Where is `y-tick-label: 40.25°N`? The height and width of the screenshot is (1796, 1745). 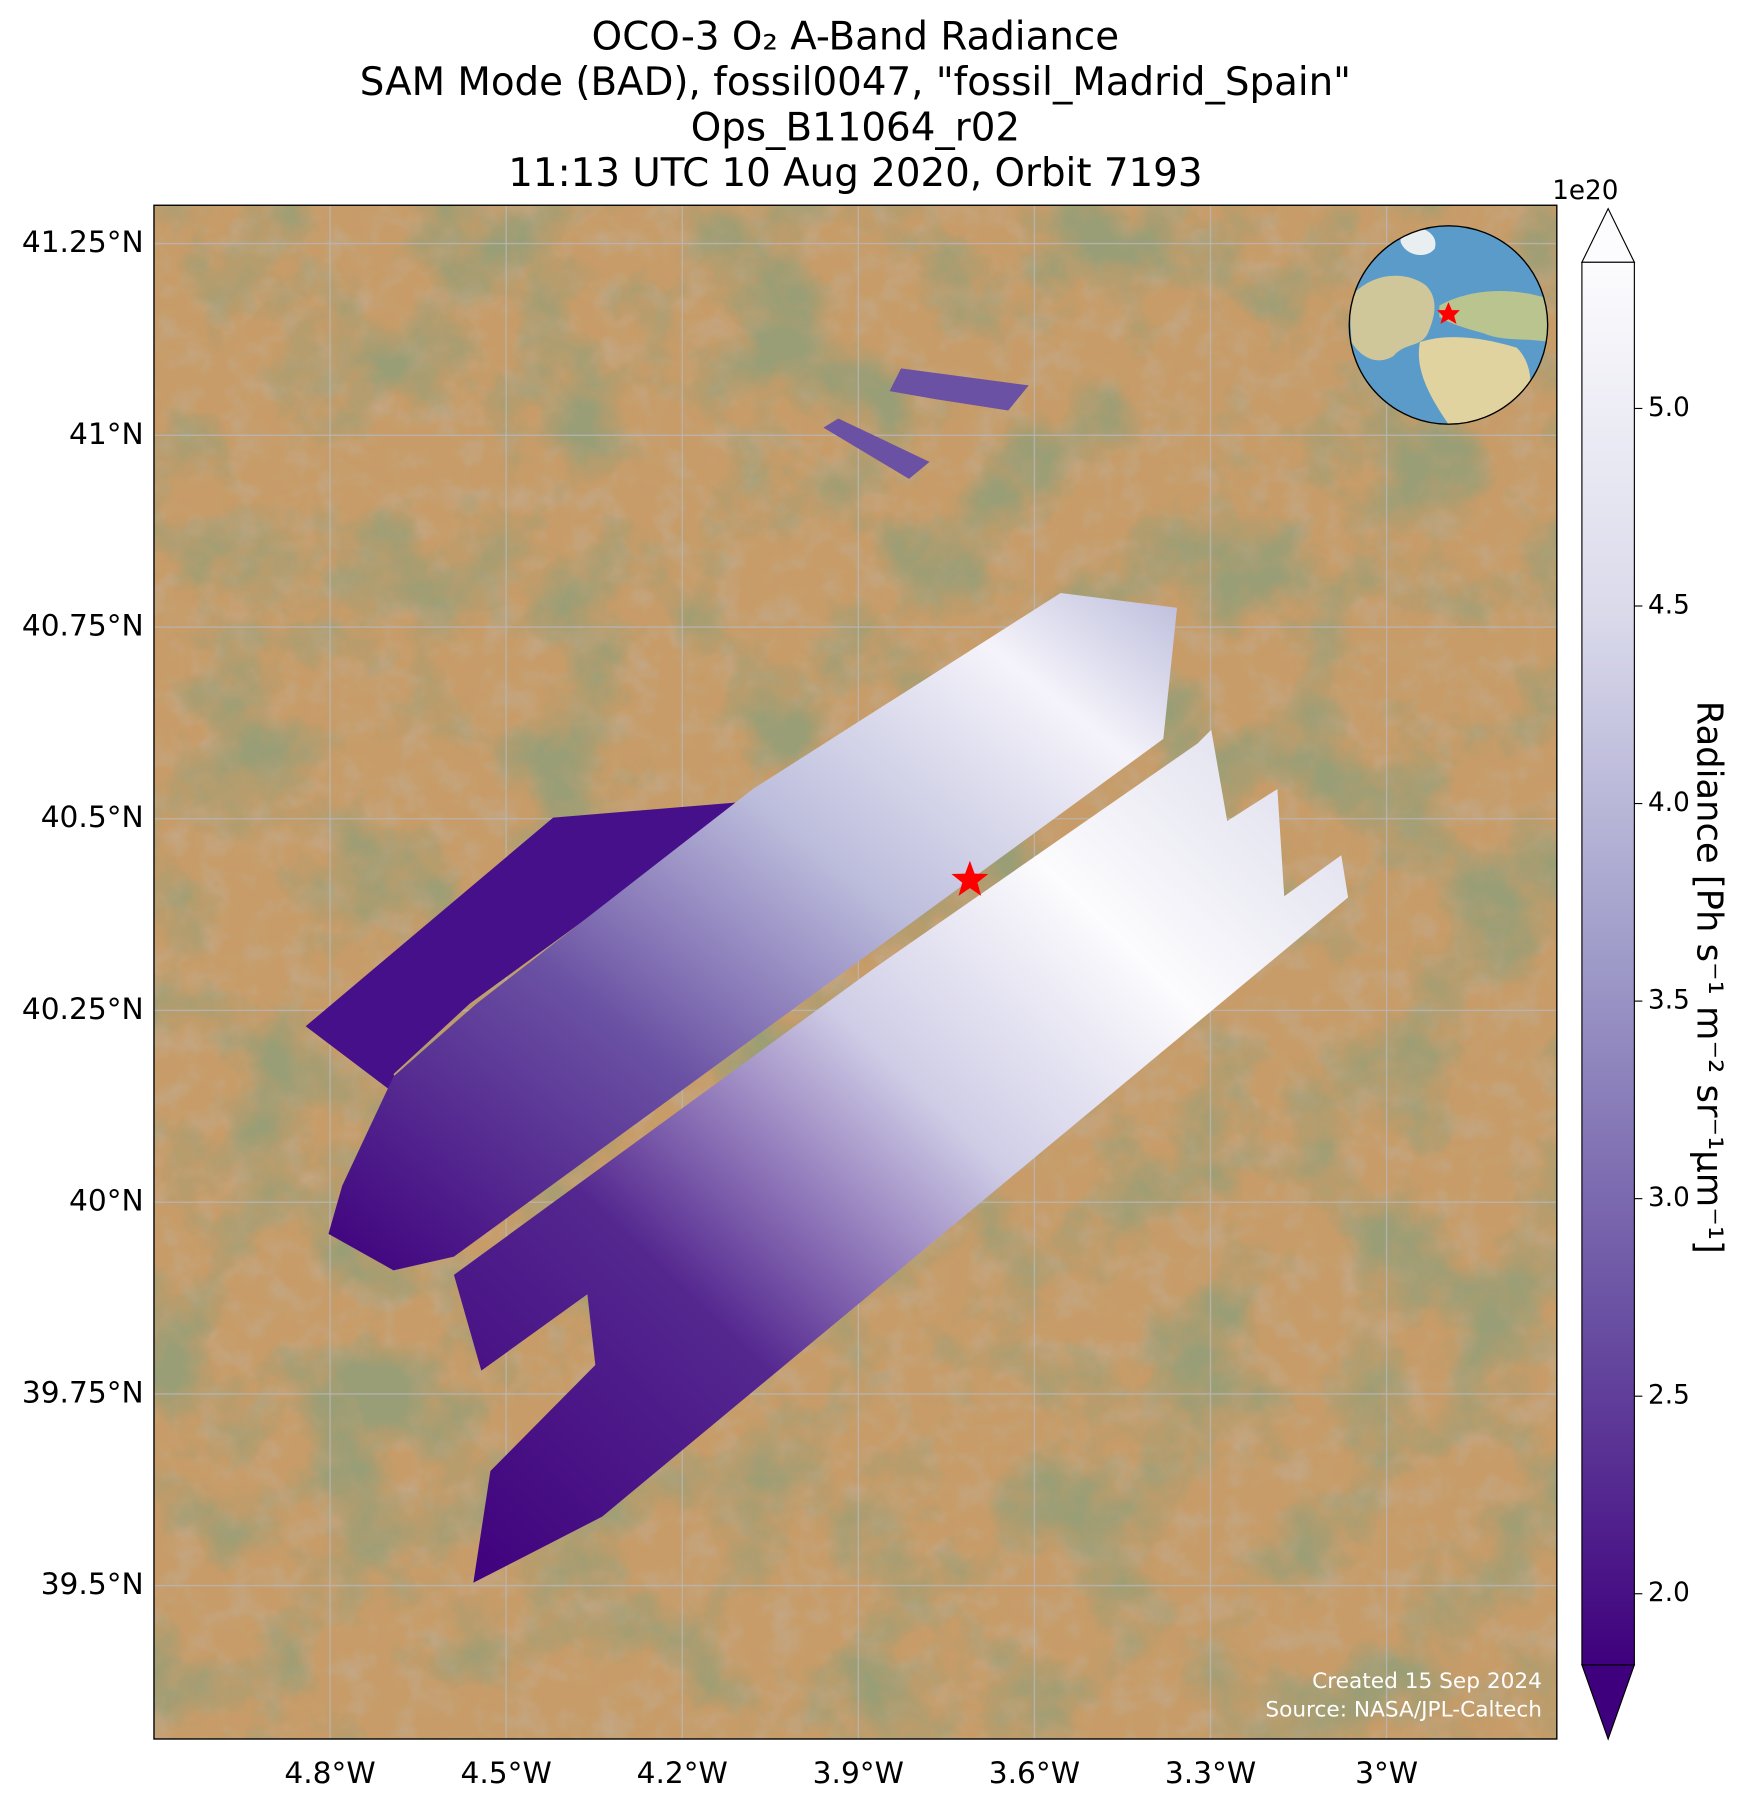
y-tick-label: 40.25°N is located at coordinates (83, 1008).